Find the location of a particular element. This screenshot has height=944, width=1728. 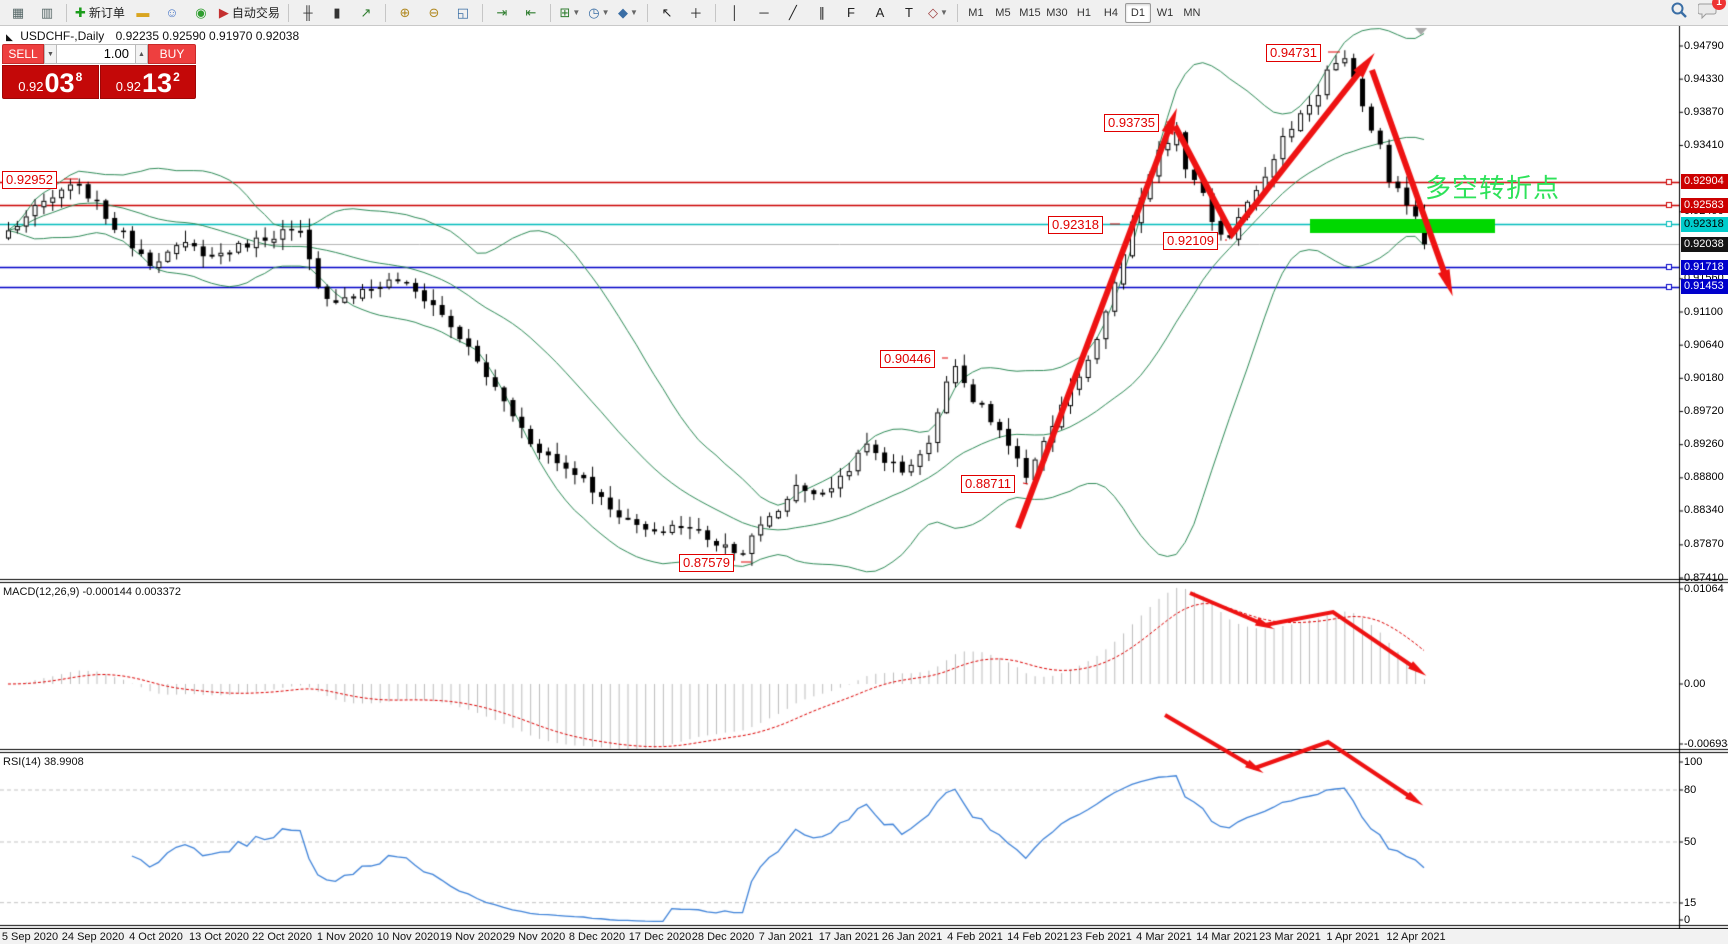

timeframe-h4: H4 is located at coordinates (1110, 12).